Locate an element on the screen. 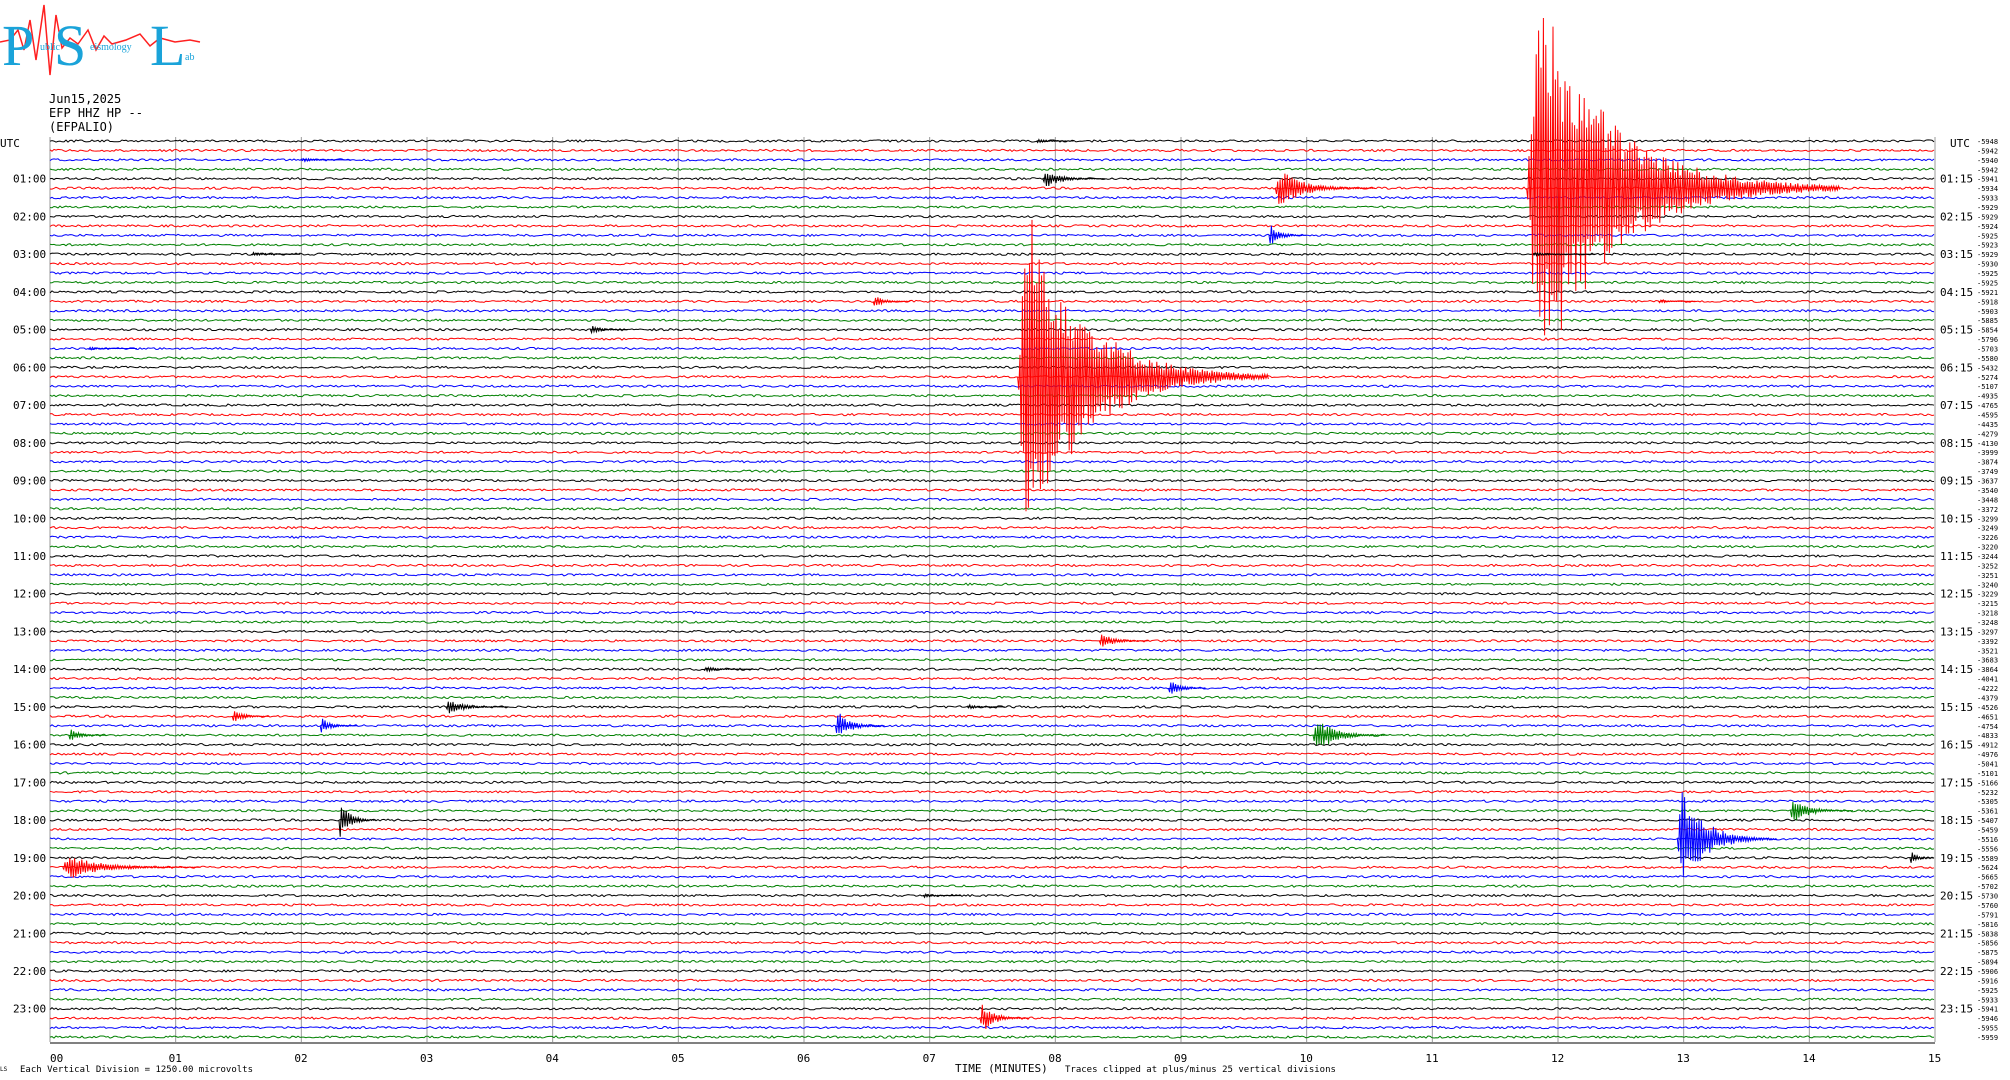 The image size is (2010, 1080). left-hour-label: 02:00 is located at coordinates (29, 216).